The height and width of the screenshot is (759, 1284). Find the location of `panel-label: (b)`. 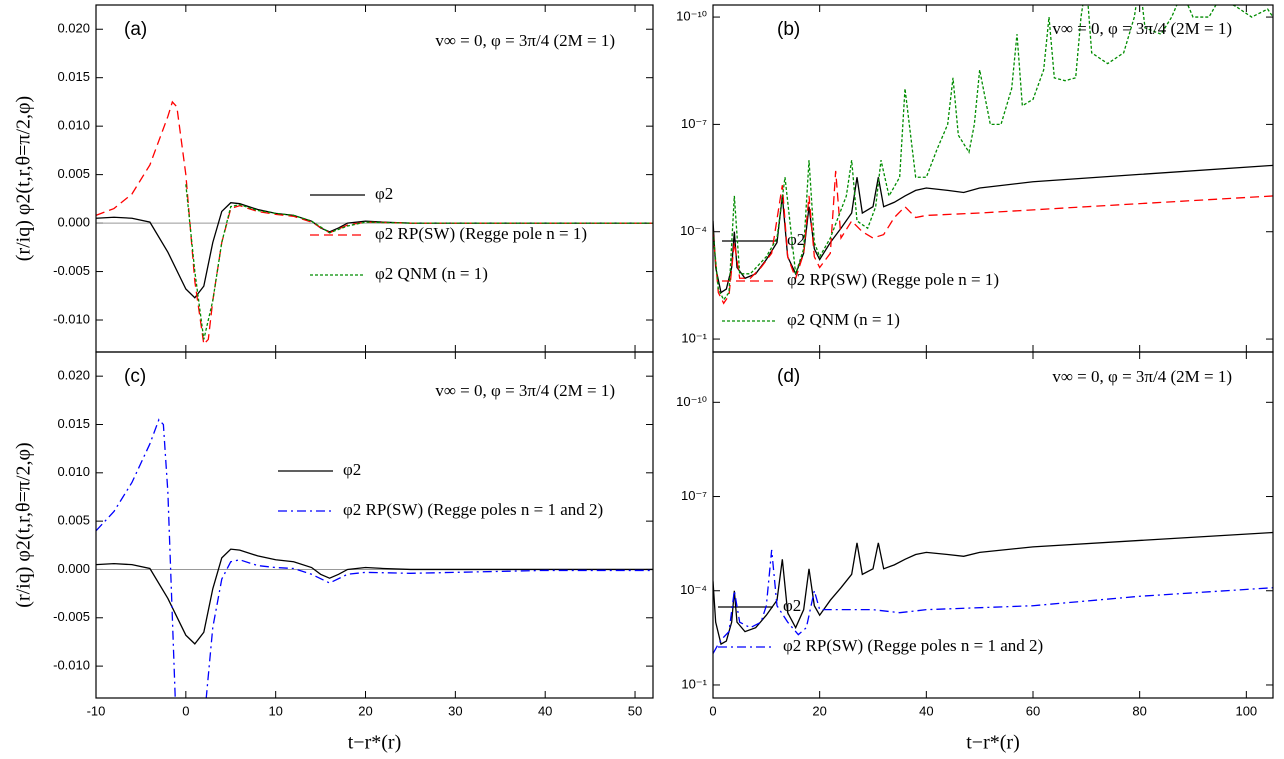

panel-label: (b) is located at coordinates (788, 29).